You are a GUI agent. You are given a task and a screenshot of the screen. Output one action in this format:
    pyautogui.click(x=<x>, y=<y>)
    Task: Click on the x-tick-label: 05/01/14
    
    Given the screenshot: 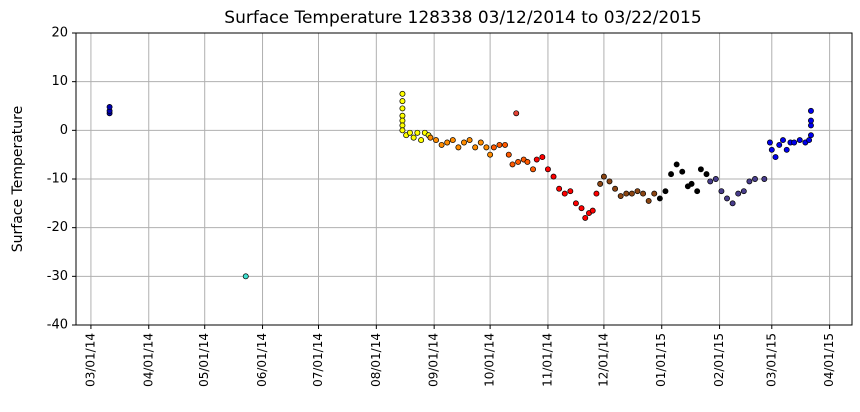 What is the action you would take?
    pyautogui.click(x=204, y=360)
    